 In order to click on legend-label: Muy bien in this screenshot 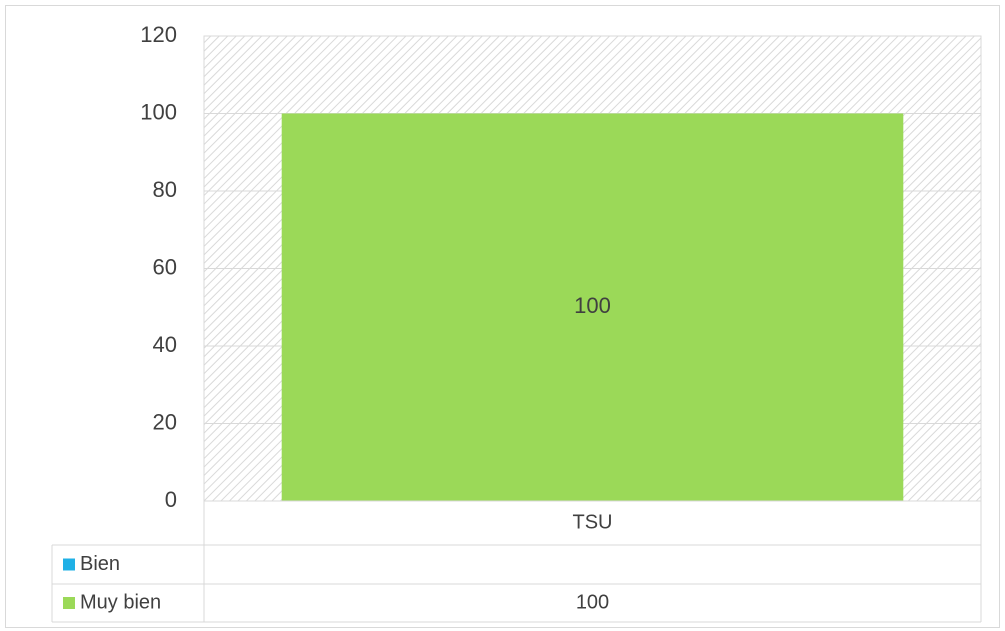, I will do `click(120, 602)`.